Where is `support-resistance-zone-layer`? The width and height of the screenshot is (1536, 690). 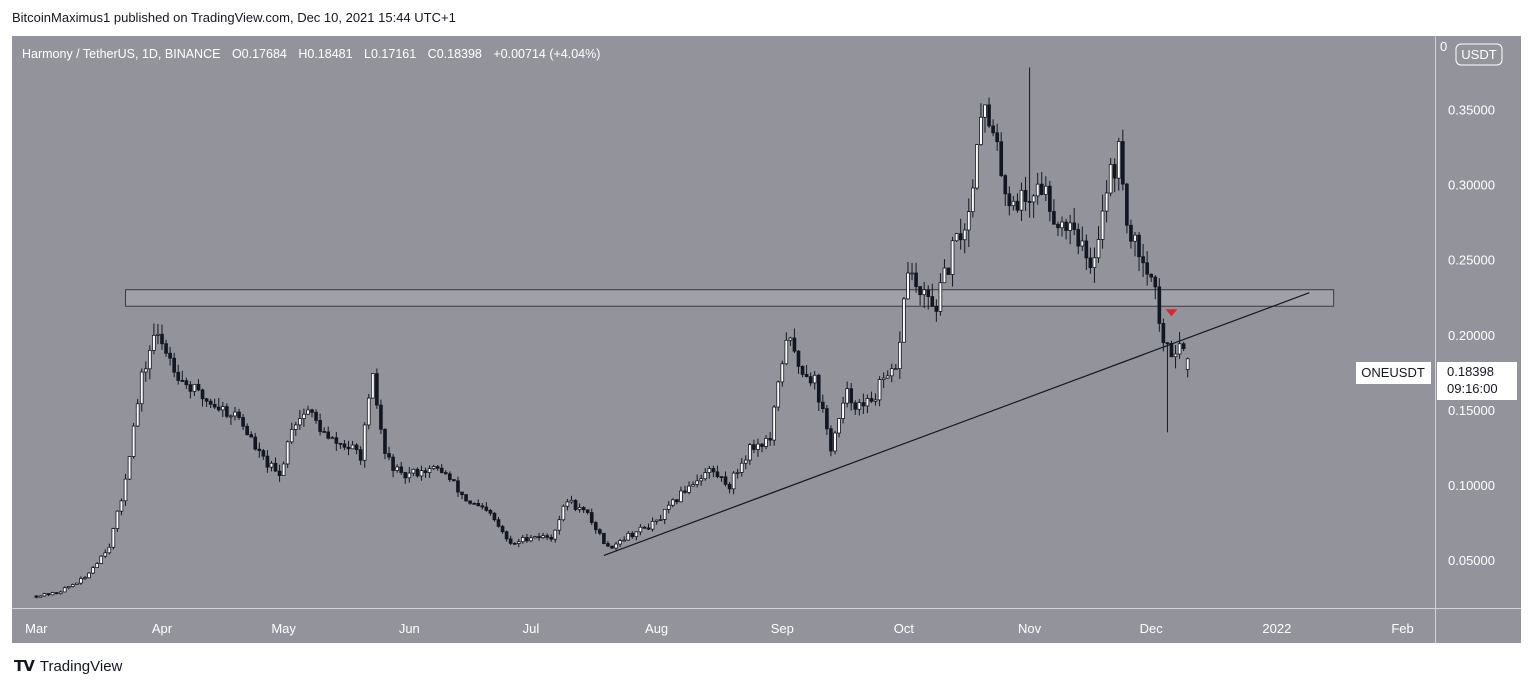
support-resistance-zone-layer is located at coordinates (730, 298).